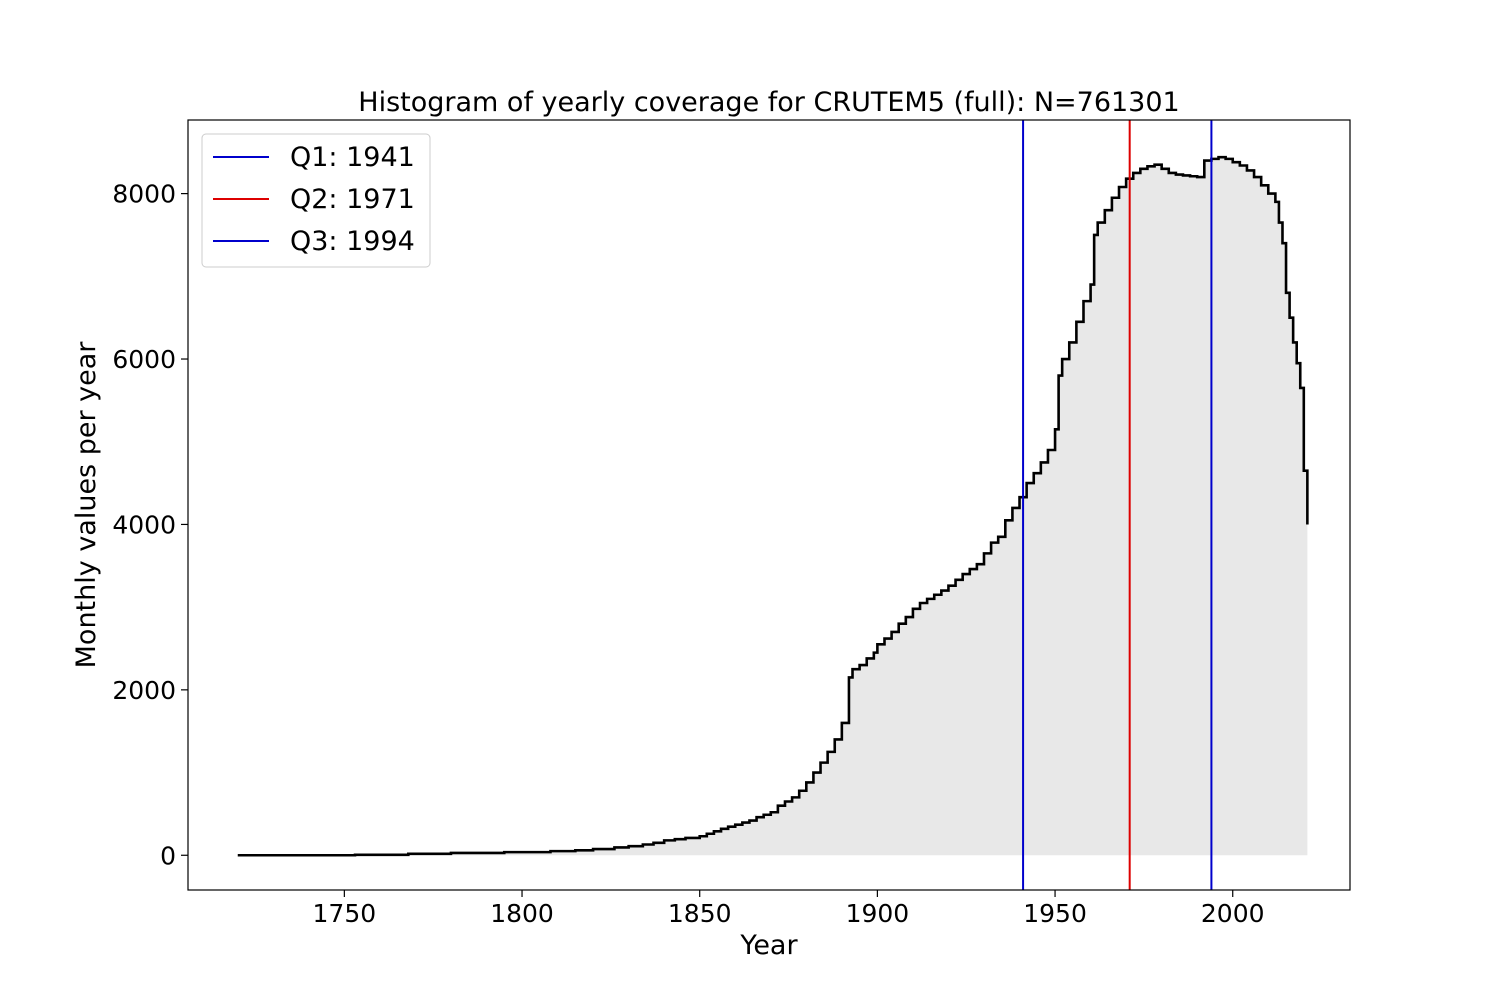 This screenshot has width=1500, height=1000. Describe the element at coordinates (1233, 913) in the screenshot. I see `x-tick-label: 2000` at that location.